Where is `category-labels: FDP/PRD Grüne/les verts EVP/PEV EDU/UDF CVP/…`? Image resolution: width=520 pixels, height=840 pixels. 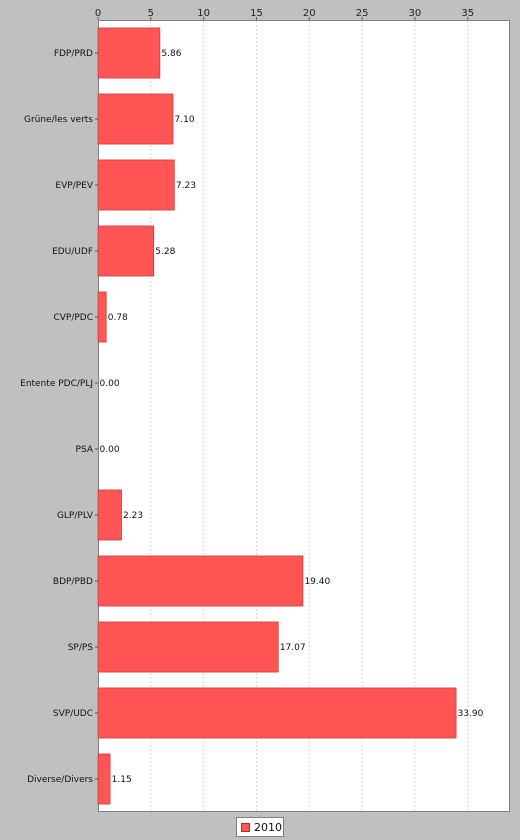
category-labels: FDP/PRD Grüne/les verts EVP/PEV EDU/UDF CVP/… is located at coordinates (59, 417).